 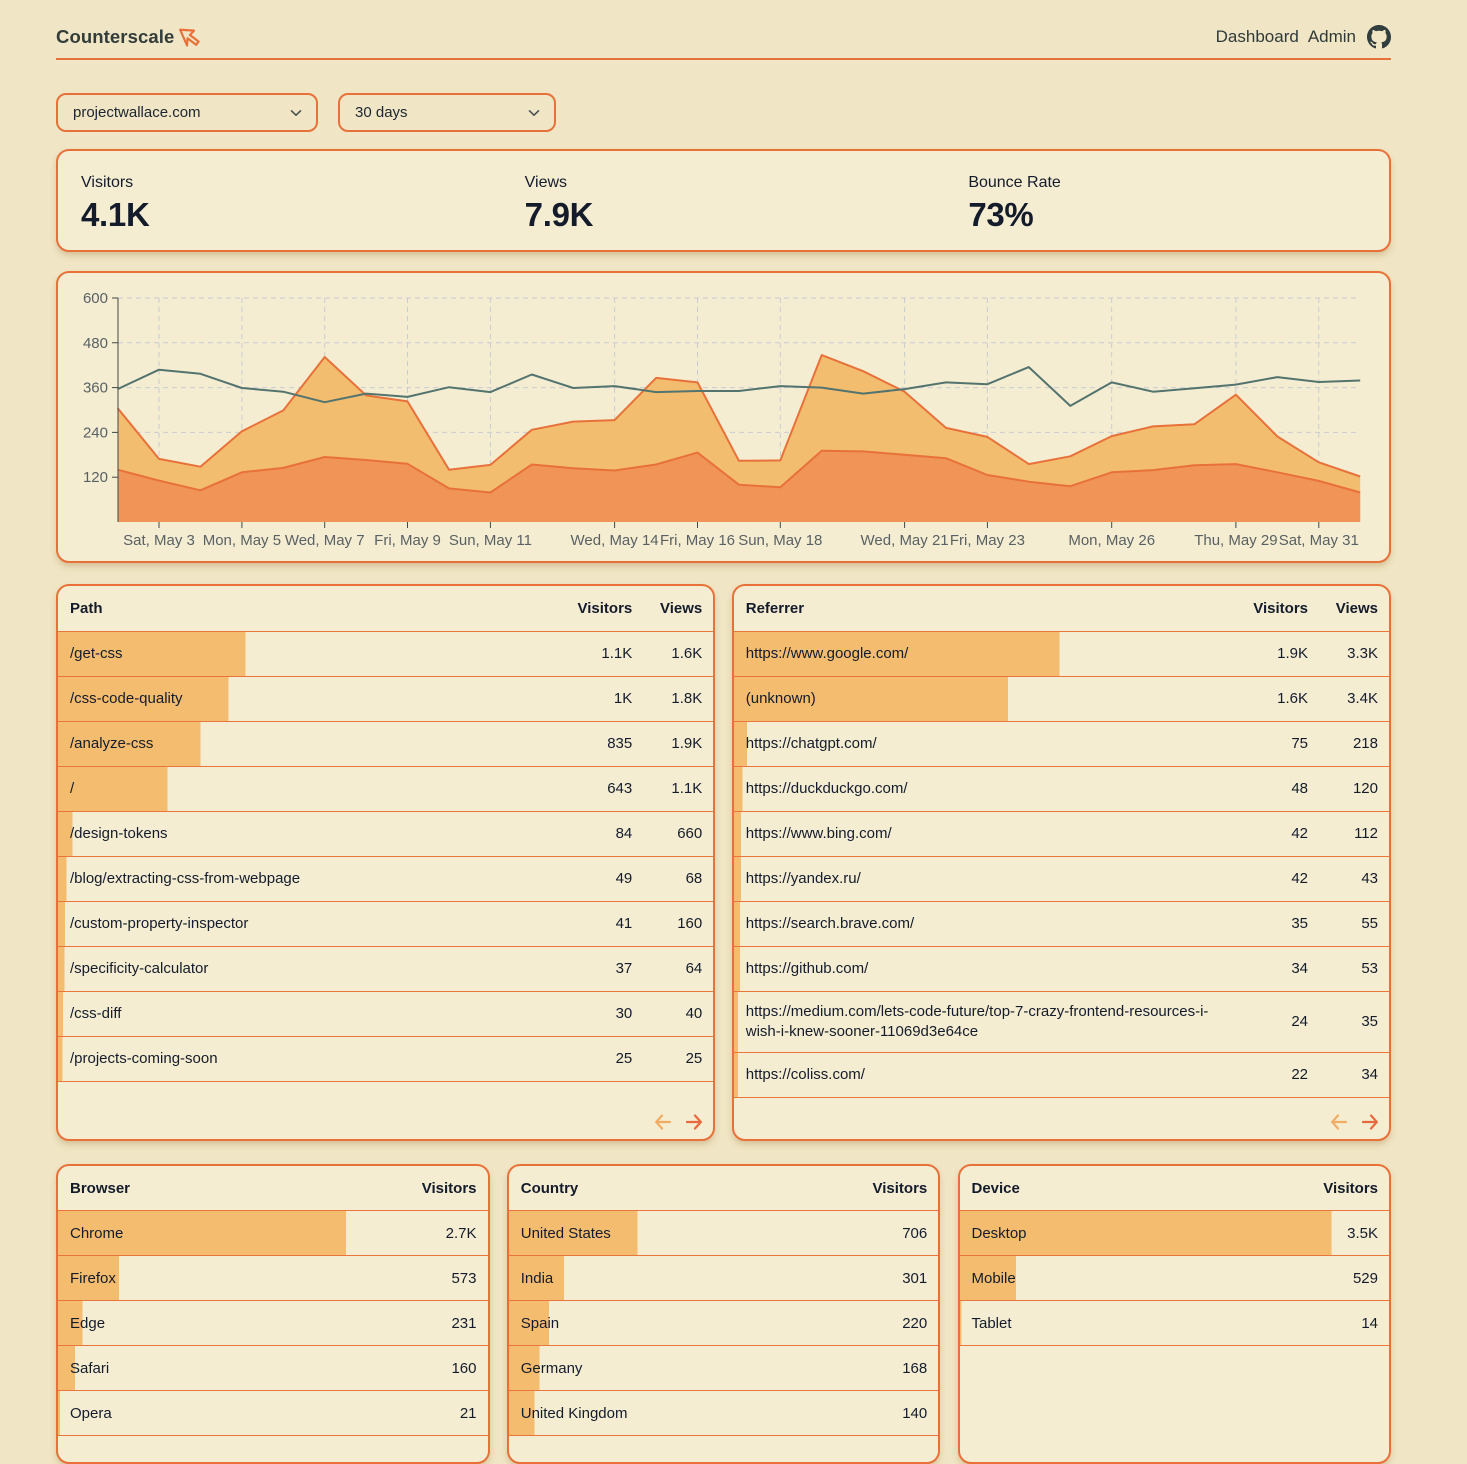 What do you see at coordinates (95, 477) in the screenshot?
I see `svg-text: 120` at bounding box center [95, 477].